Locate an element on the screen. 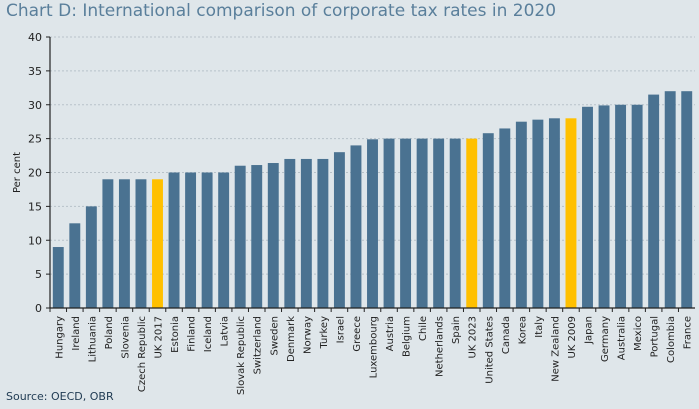  bar-netherlands is located at coordinates (439, 223).